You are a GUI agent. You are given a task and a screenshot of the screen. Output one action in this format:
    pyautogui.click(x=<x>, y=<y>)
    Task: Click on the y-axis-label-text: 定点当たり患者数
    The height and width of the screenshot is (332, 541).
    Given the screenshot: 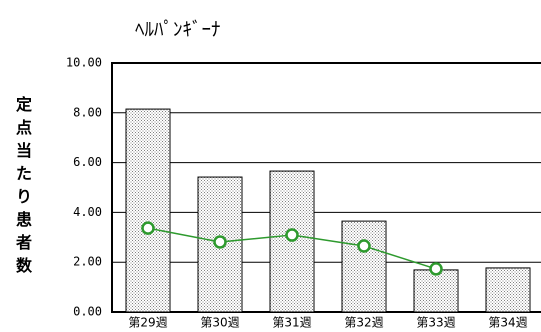 What is the action you would take?
    pyautogui.click(x=24, y=185)
    